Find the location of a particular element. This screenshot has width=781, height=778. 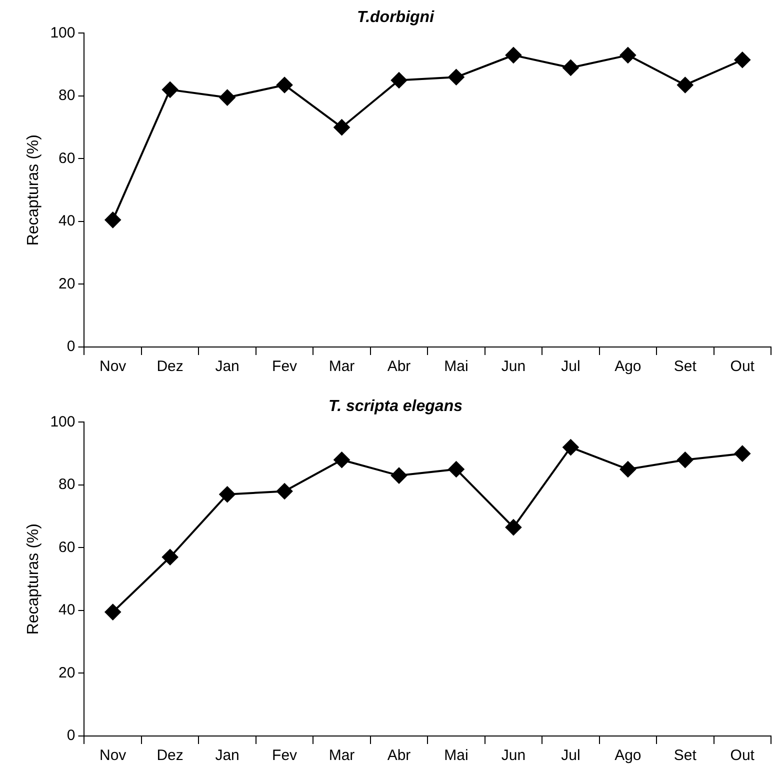

chart-title: T.dorbigni is located at coordinates (395, 17).